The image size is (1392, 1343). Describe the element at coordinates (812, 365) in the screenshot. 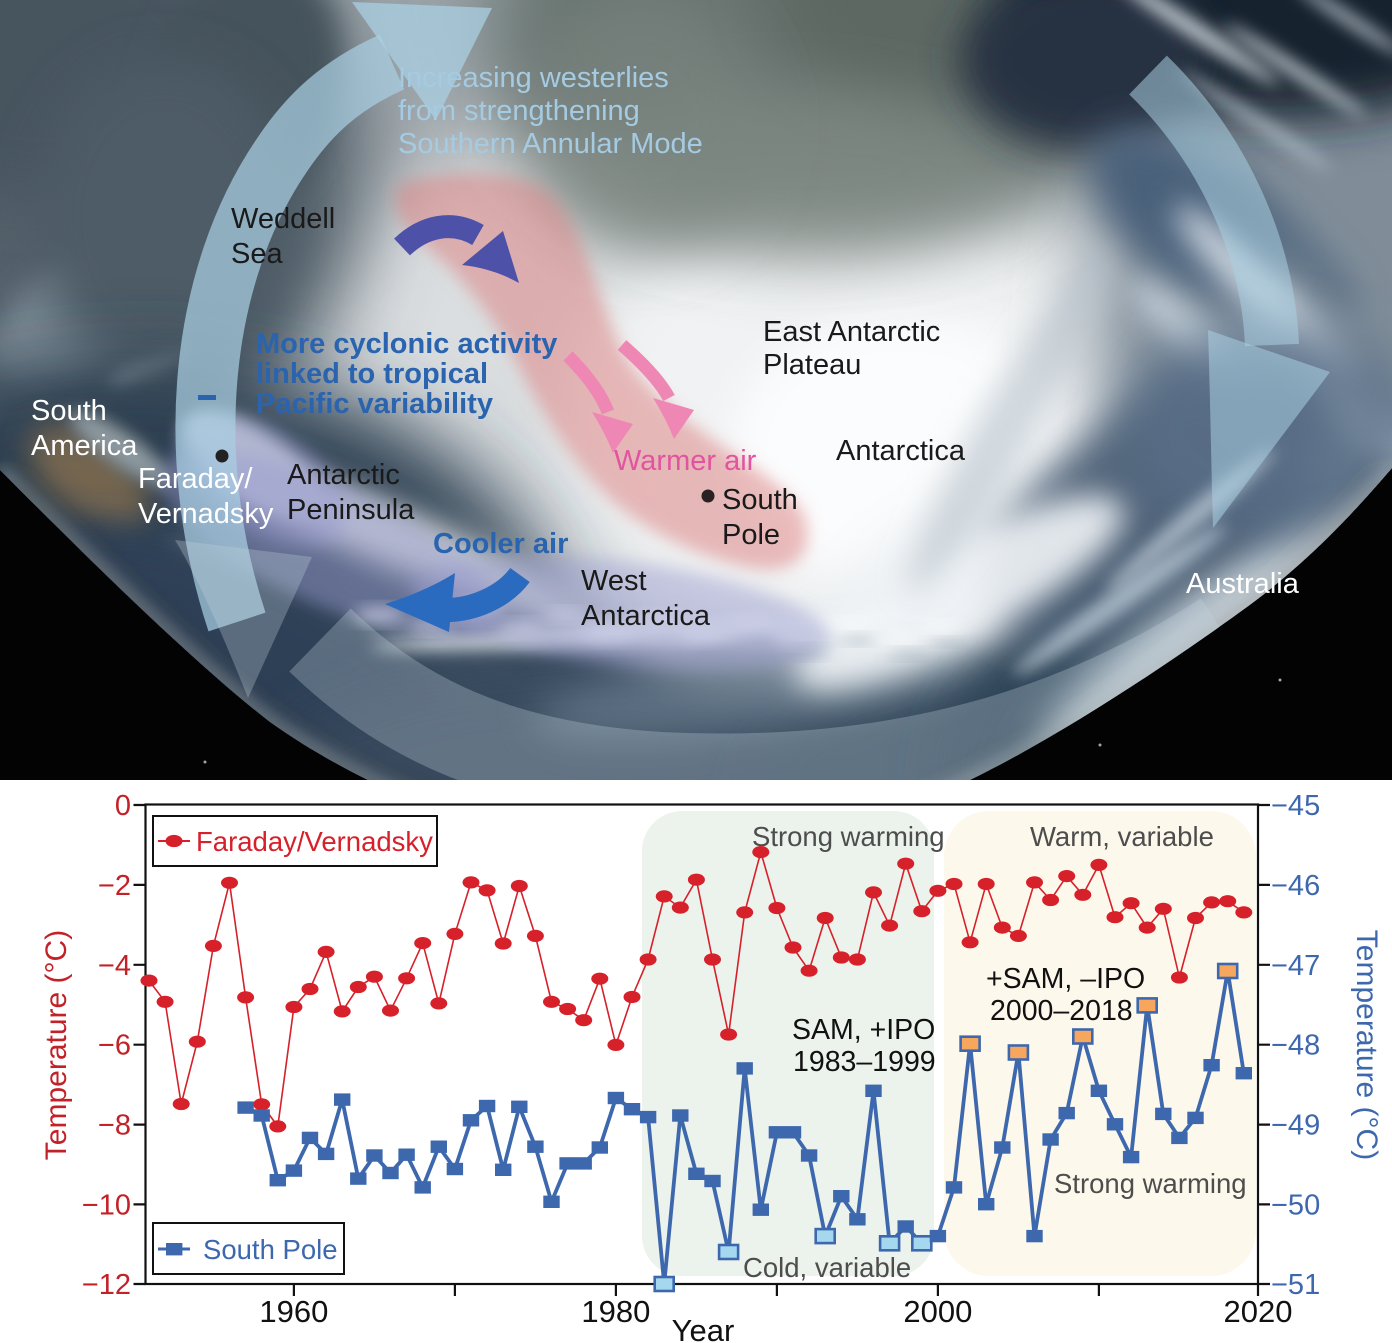

I see `svg-text: Plateau` at that location.